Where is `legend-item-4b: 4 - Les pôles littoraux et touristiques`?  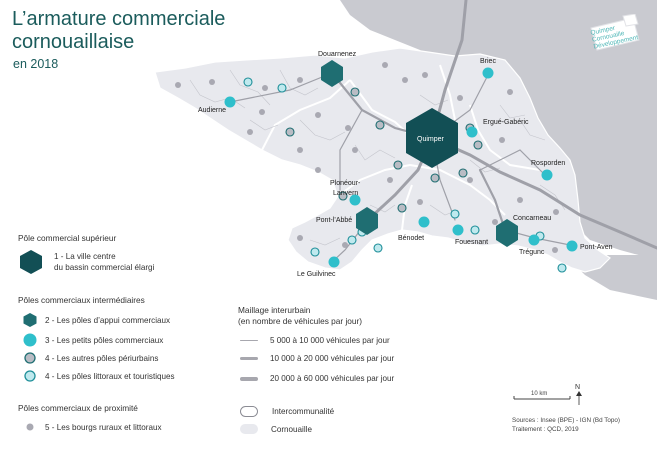
legend-item-4b: 4 - Les pôles littoraux et touristiques is located at coordinates (98, 376).